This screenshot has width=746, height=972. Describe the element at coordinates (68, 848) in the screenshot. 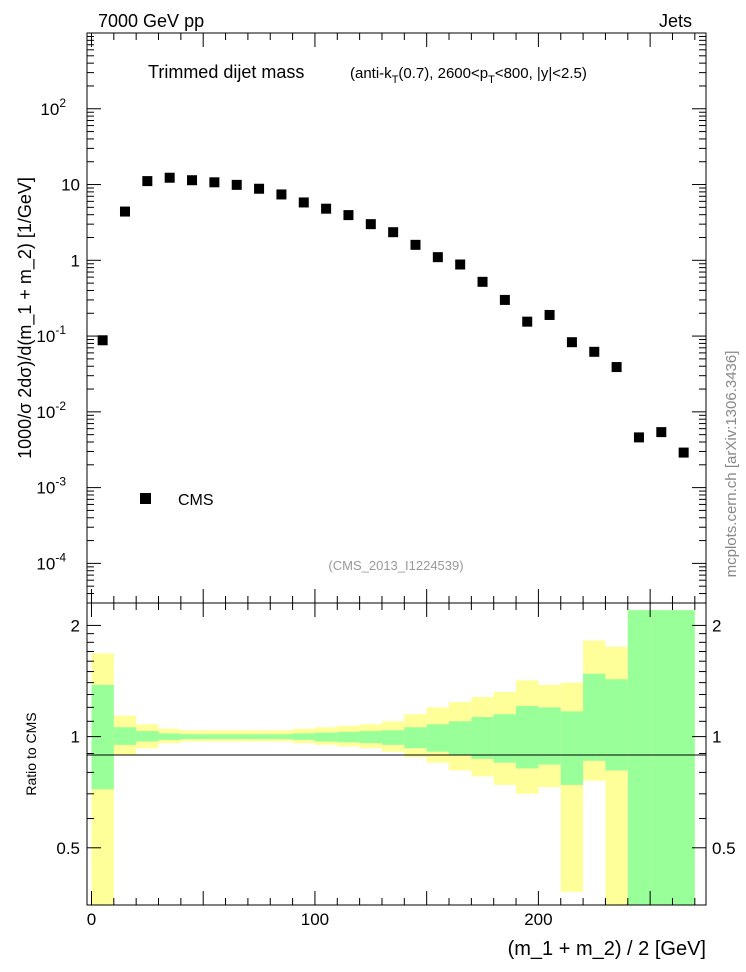

I see `ratio-y-tick-label-left: 0.5` at that location.